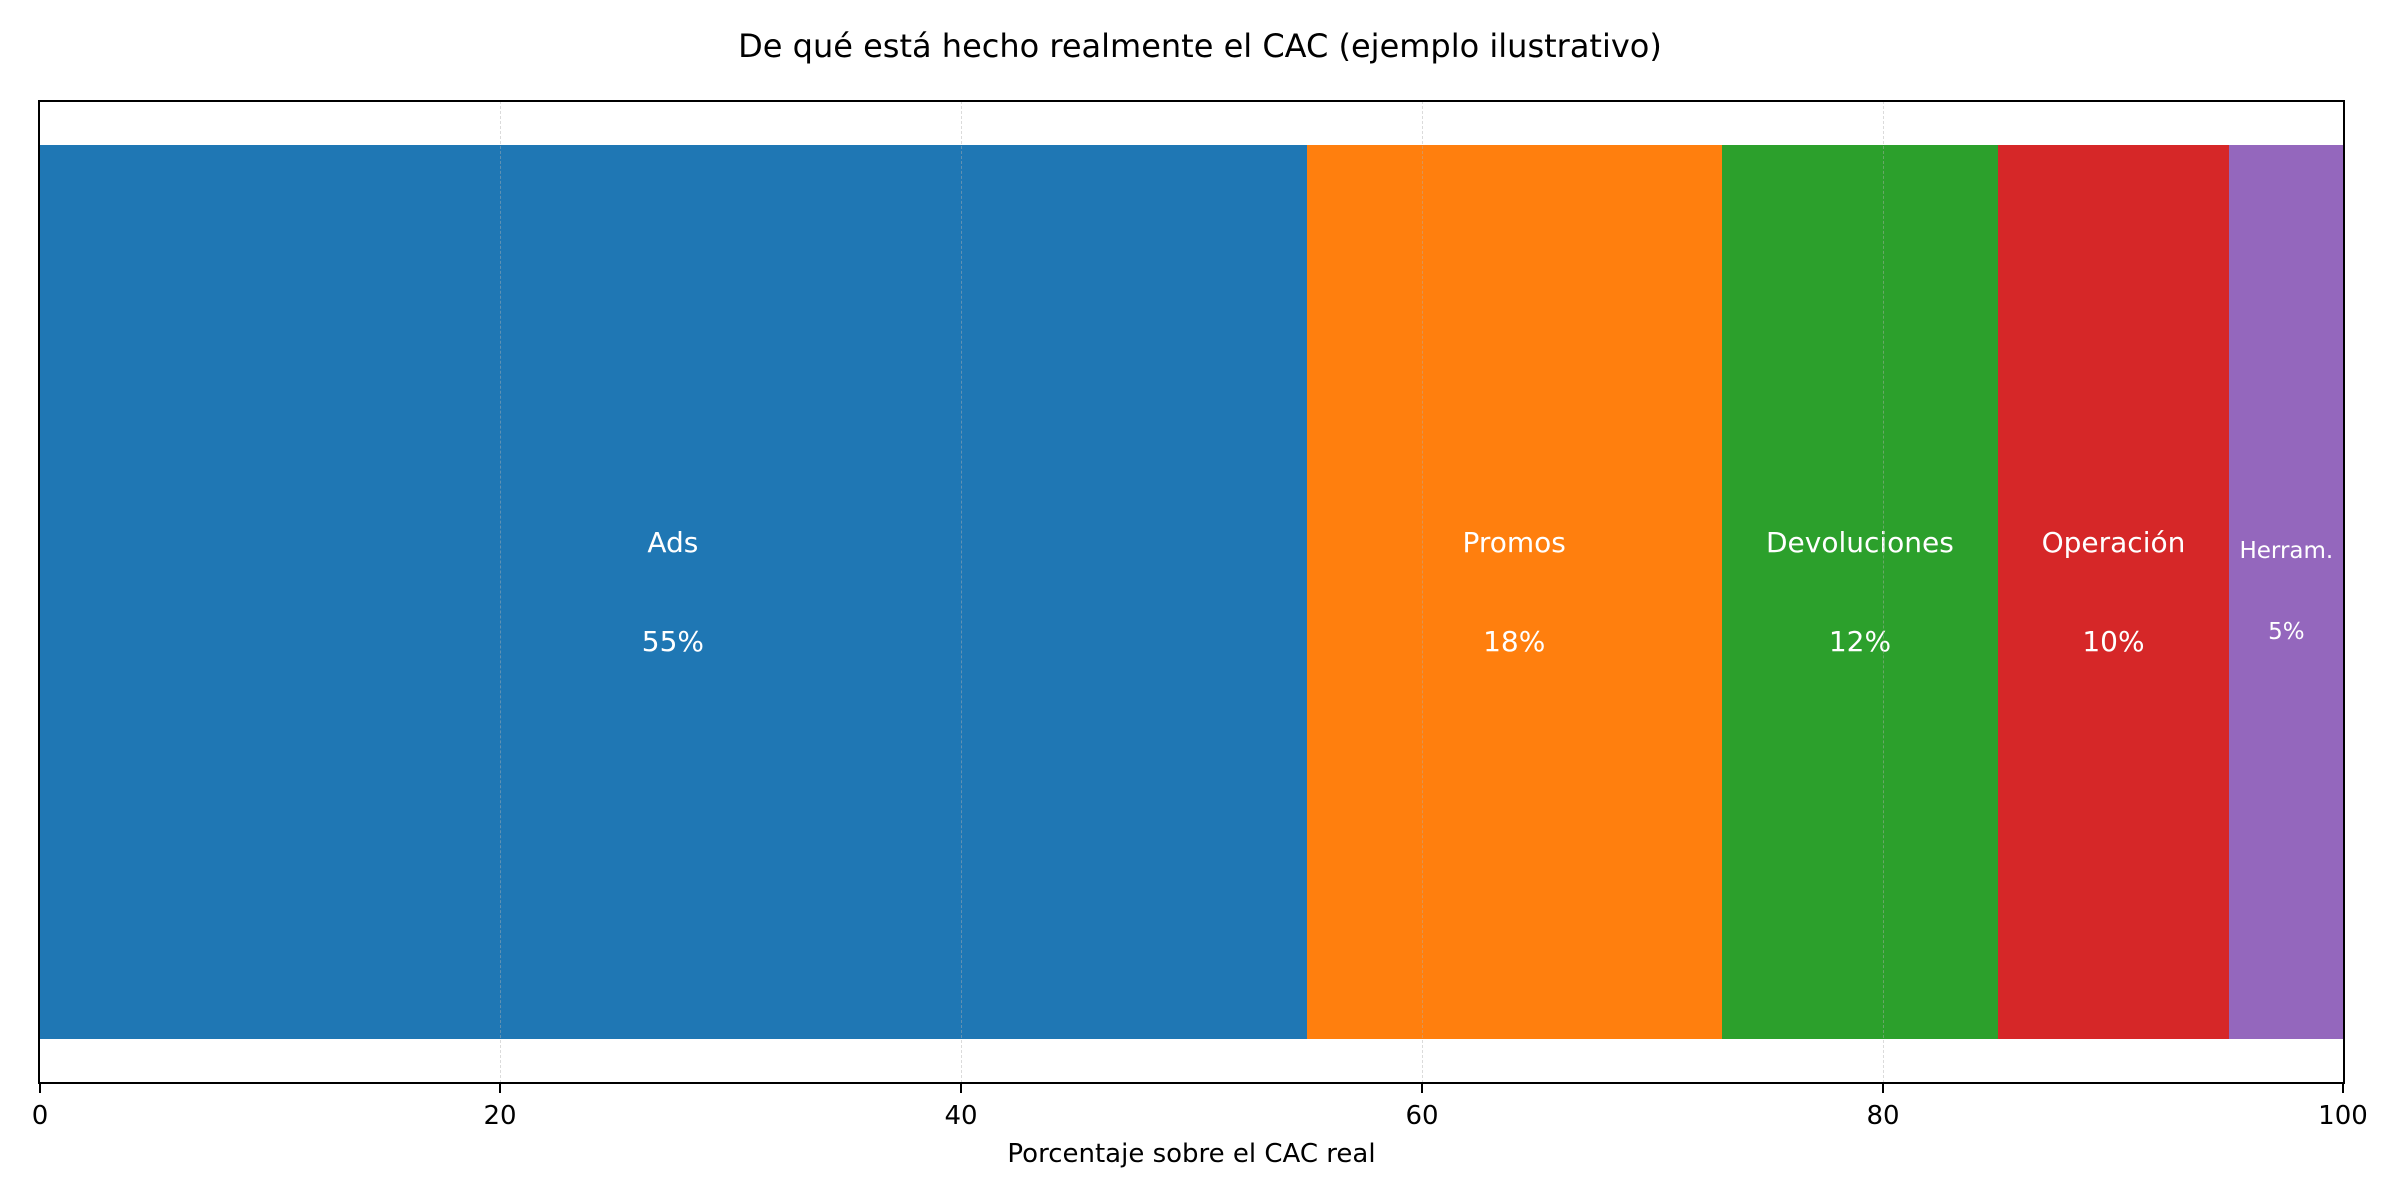 The width and height of the screenshot is (2400, 1200). What do you see at coordinates (2286, 551) in the screenshot?
I see `segment-name: Herram.` at bounding box center [2286, 551].